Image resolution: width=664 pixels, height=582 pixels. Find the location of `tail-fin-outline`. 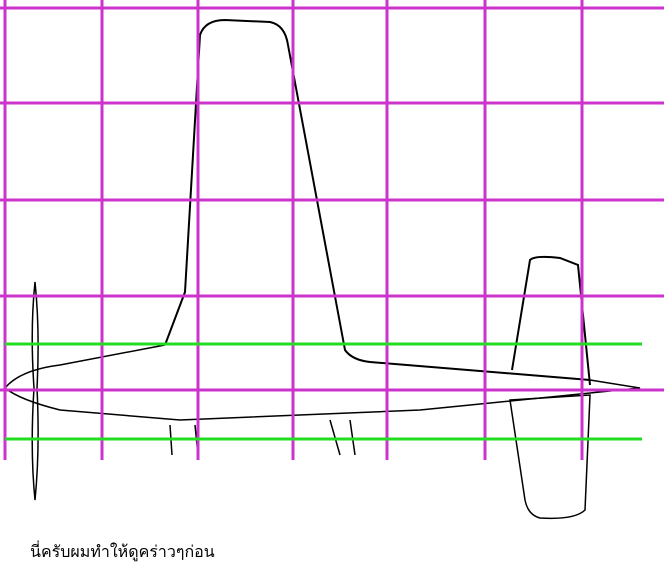

tail-fin-outline is located at coordinates (551, 320).